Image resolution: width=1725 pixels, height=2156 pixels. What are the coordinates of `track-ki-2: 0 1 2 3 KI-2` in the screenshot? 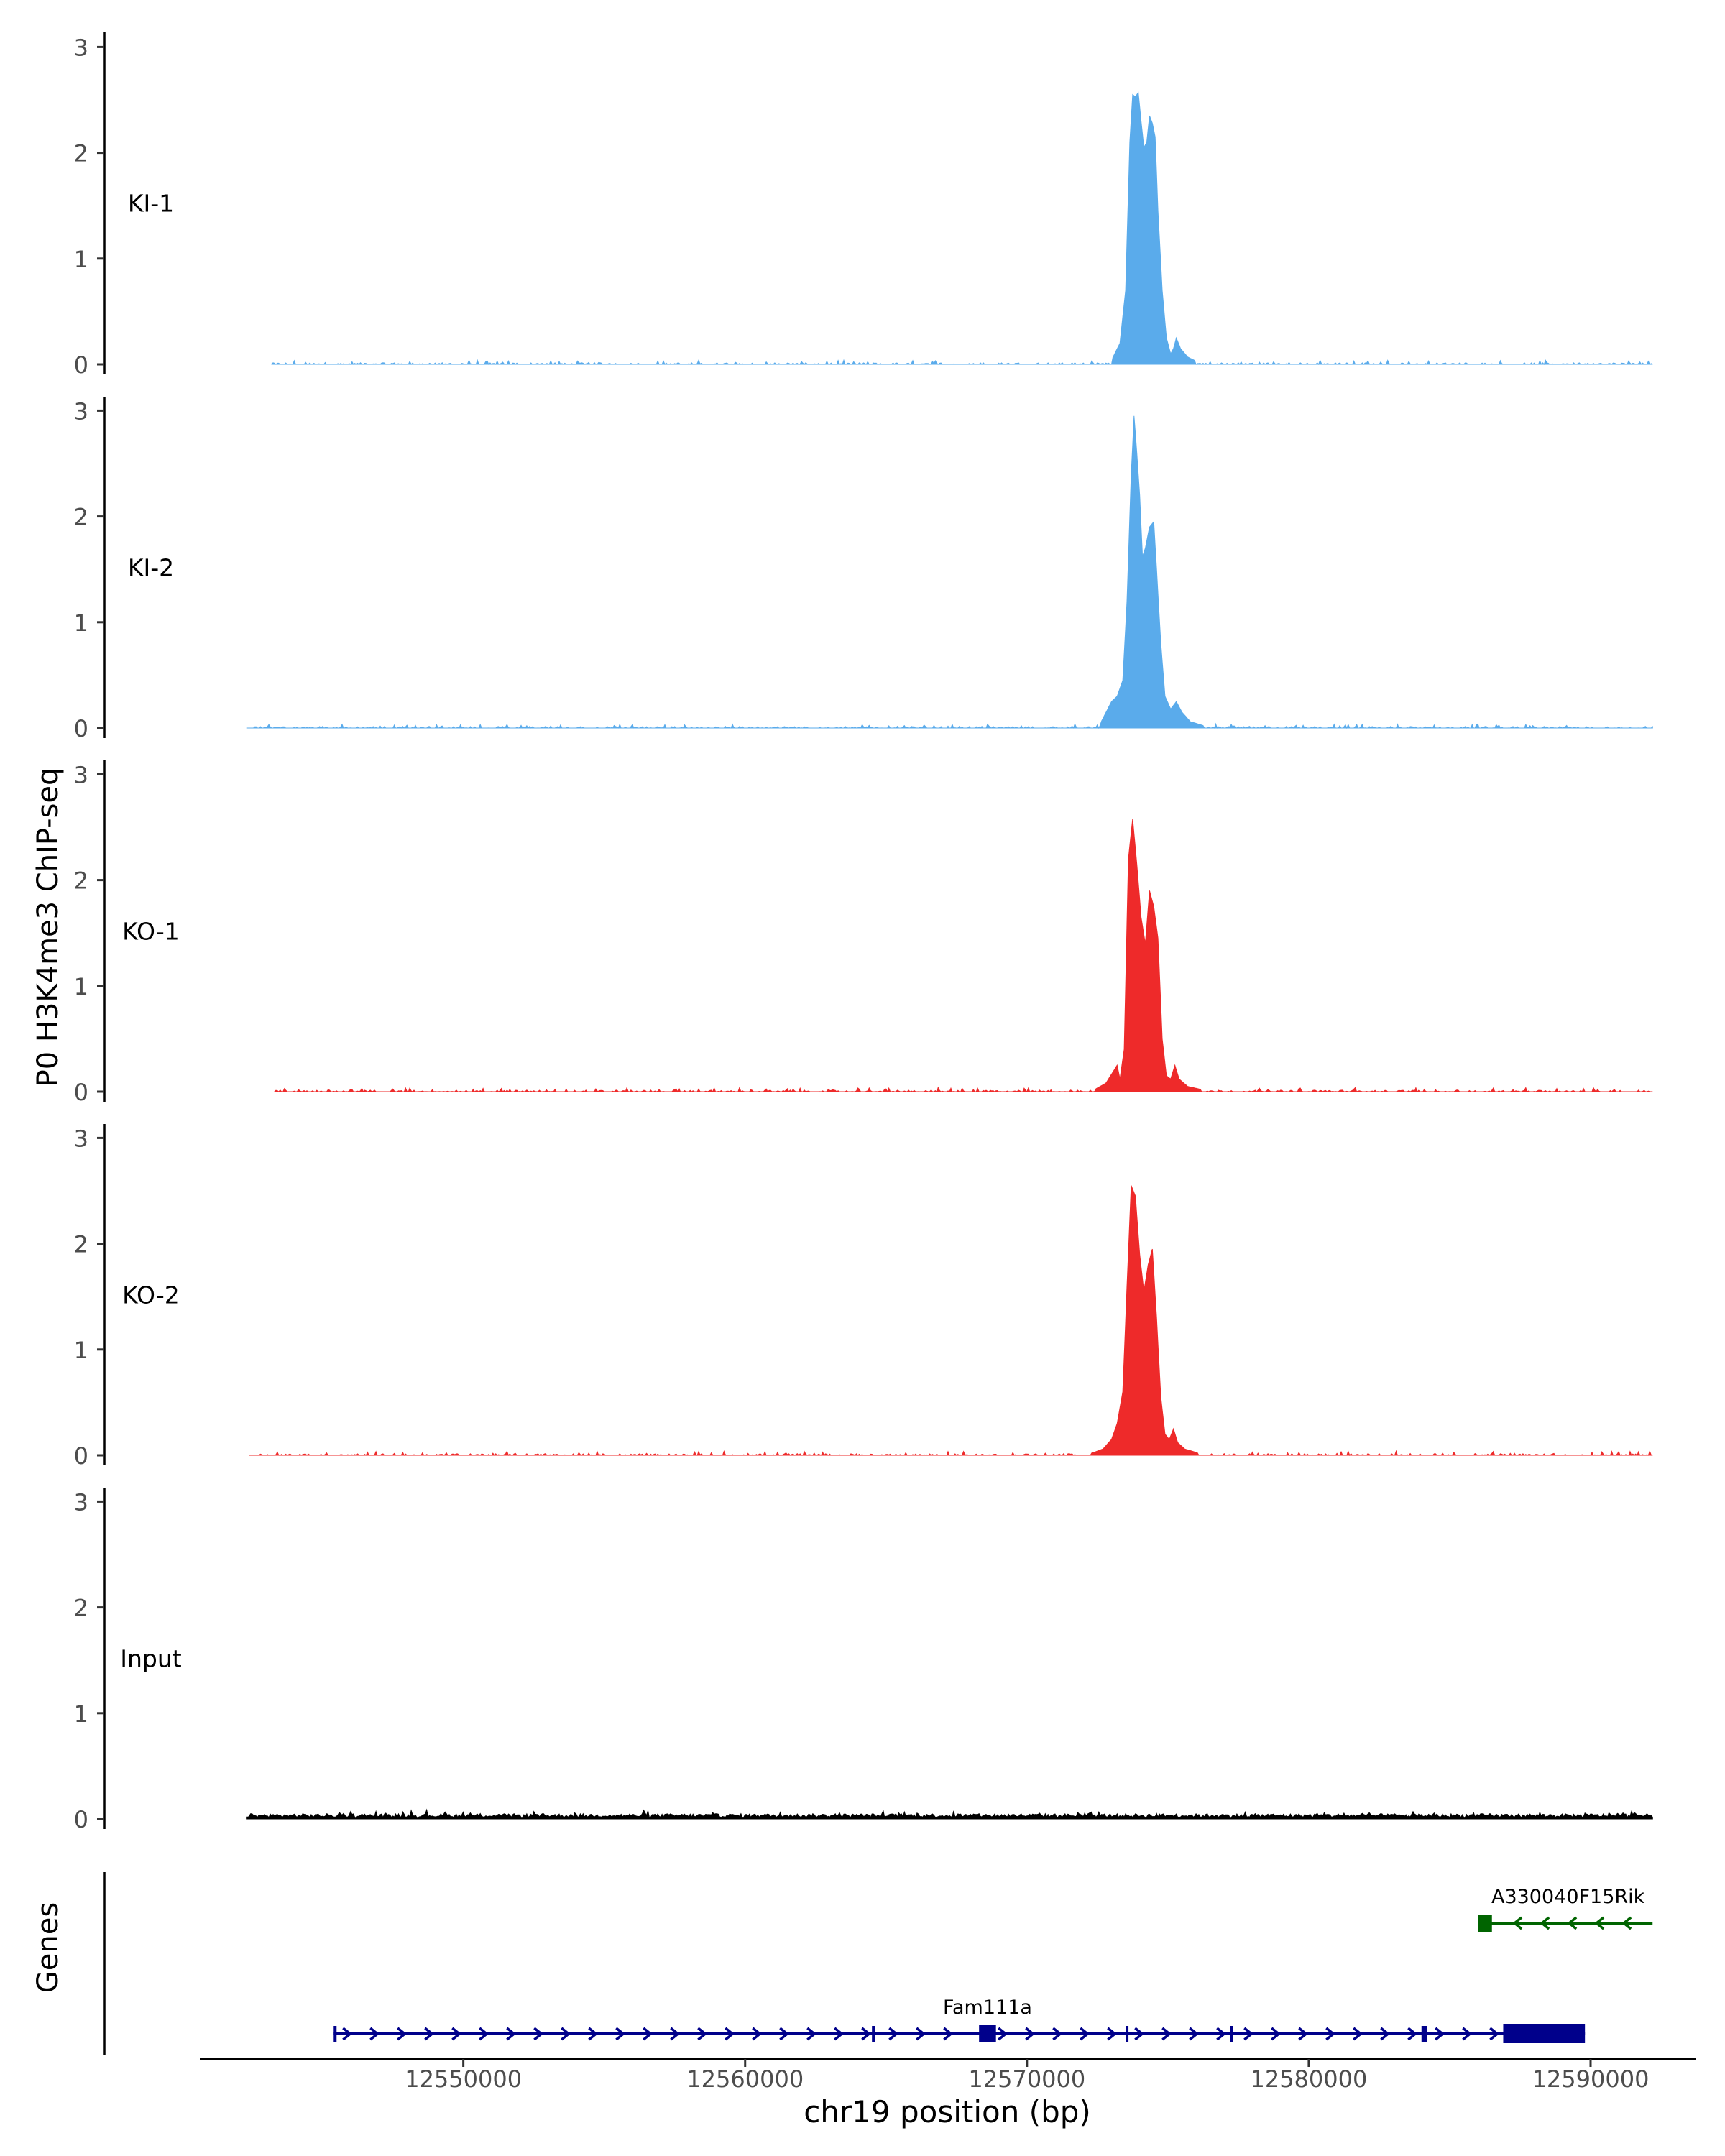 It's located at (863, 570).